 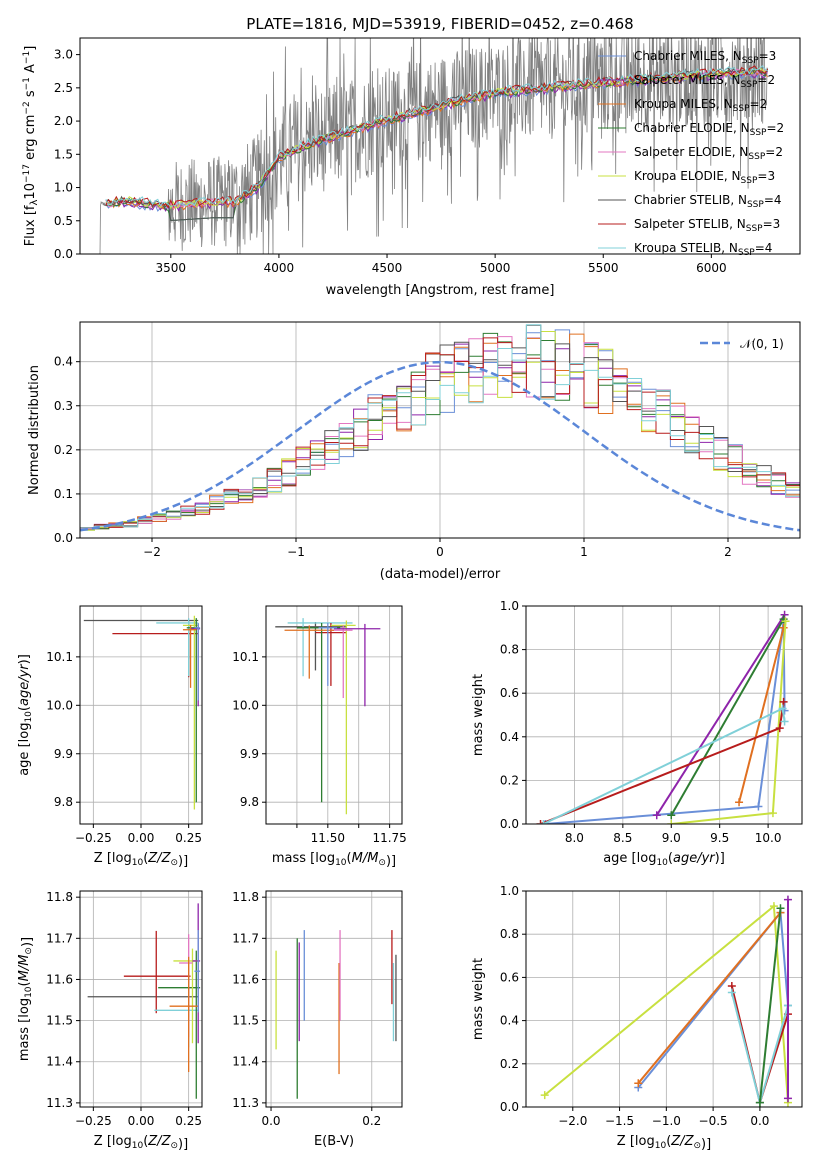 What do you see at coordinates (704, 177) in the screenshot?
I see `legend-entry: Kroupa ELODIE, NSSP=3` at bounding box center [704, 177].